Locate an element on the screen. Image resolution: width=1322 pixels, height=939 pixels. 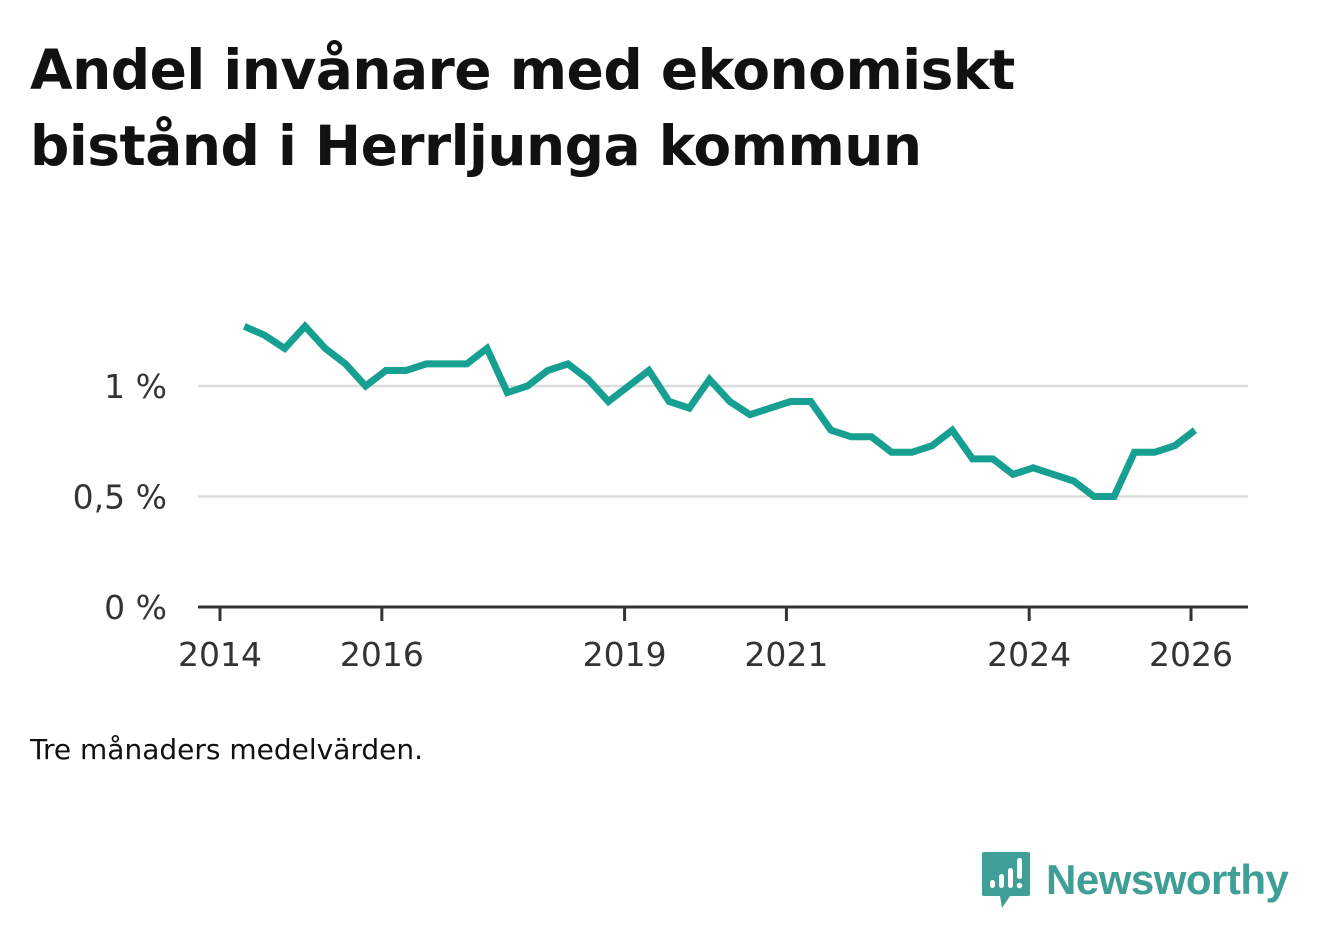
series-line is located at coordinates (720, 410).